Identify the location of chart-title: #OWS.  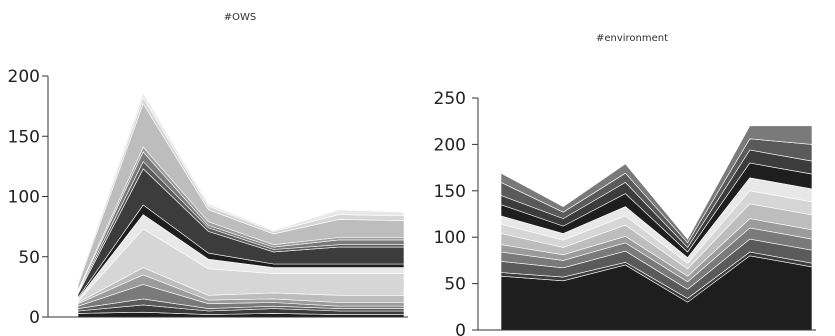
(240, 17).